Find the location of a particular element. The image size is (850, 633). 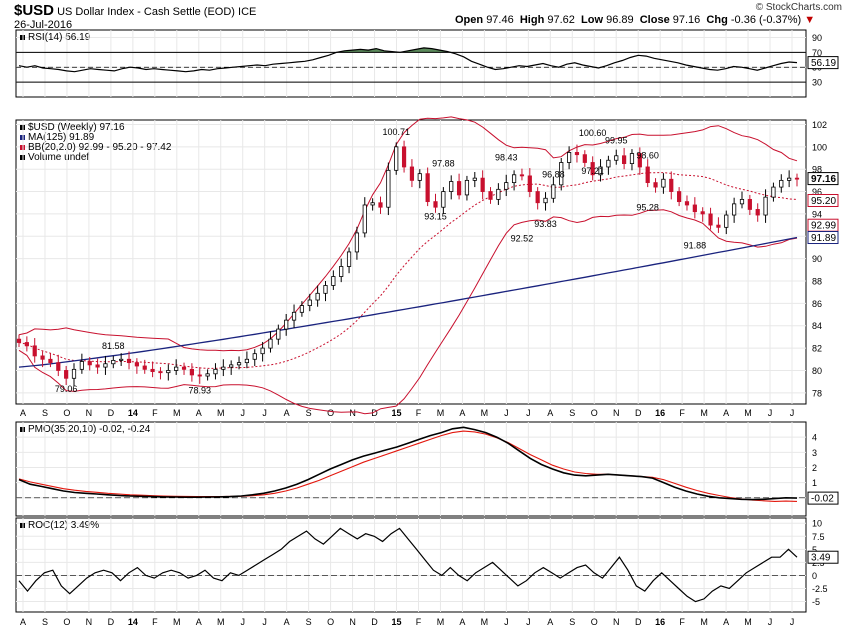

price-annotation: 100.71 is located at coordinates (396, 132).